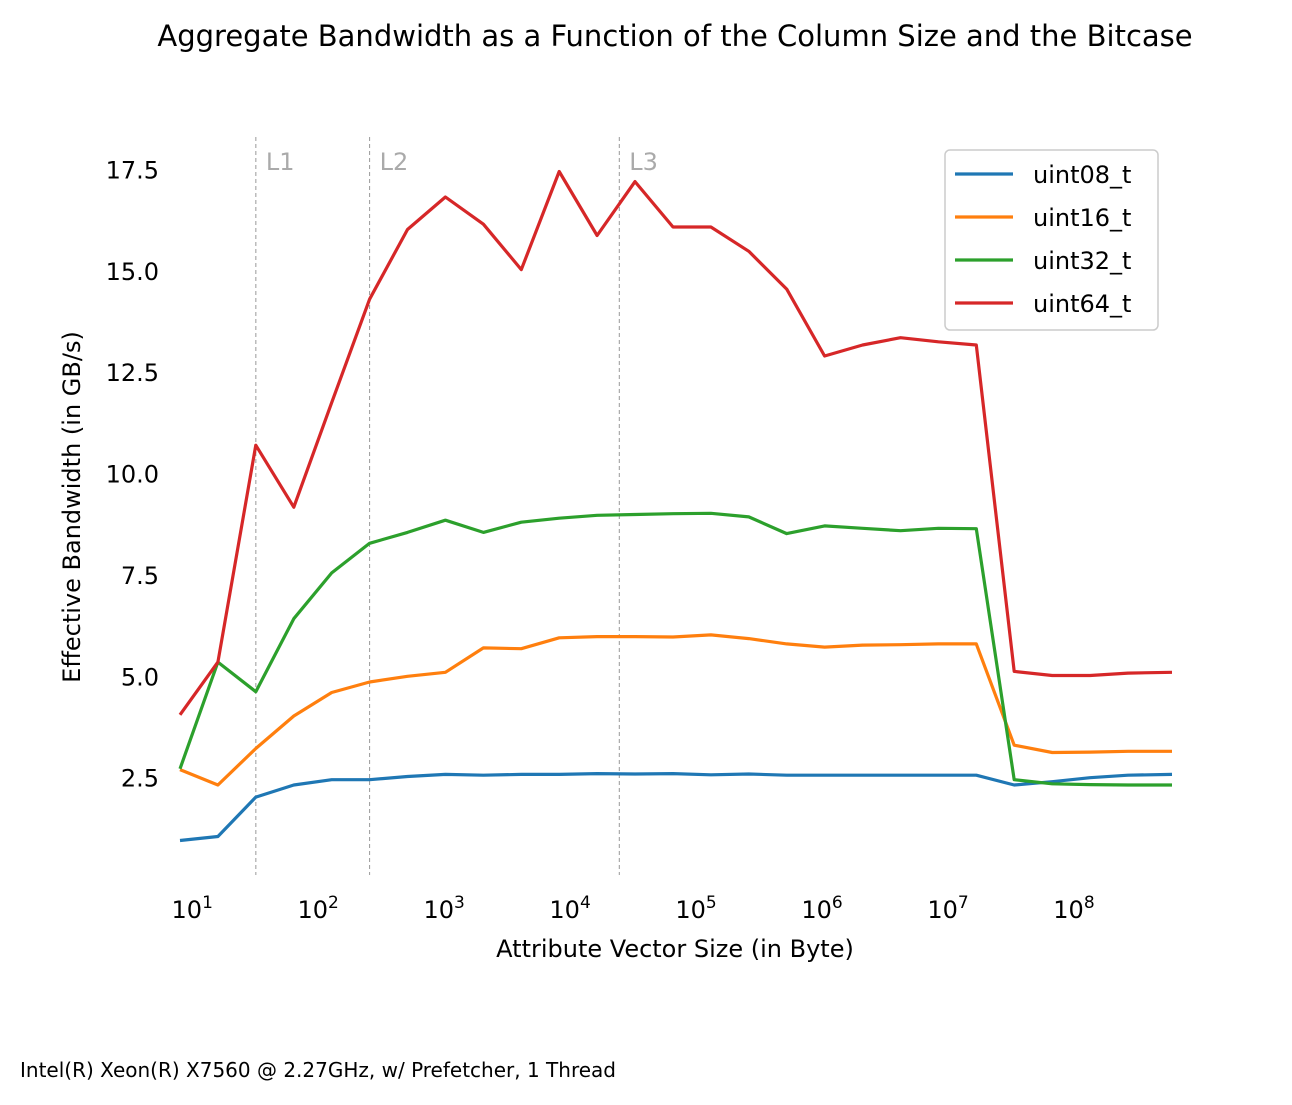  I want to click on legend-frame, so click(1051, 240).